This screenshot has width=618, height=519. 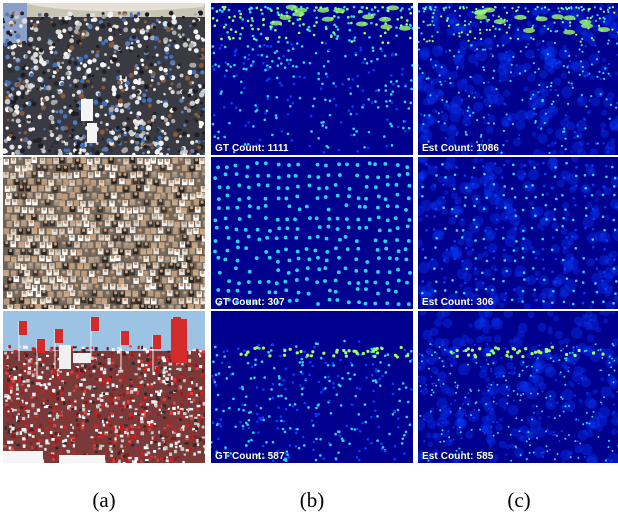 What do you see at coordinates (252, 148) in the screenshot?
I see `gt-count-label: GT Count: 1111` at bounding box center [252, 148].